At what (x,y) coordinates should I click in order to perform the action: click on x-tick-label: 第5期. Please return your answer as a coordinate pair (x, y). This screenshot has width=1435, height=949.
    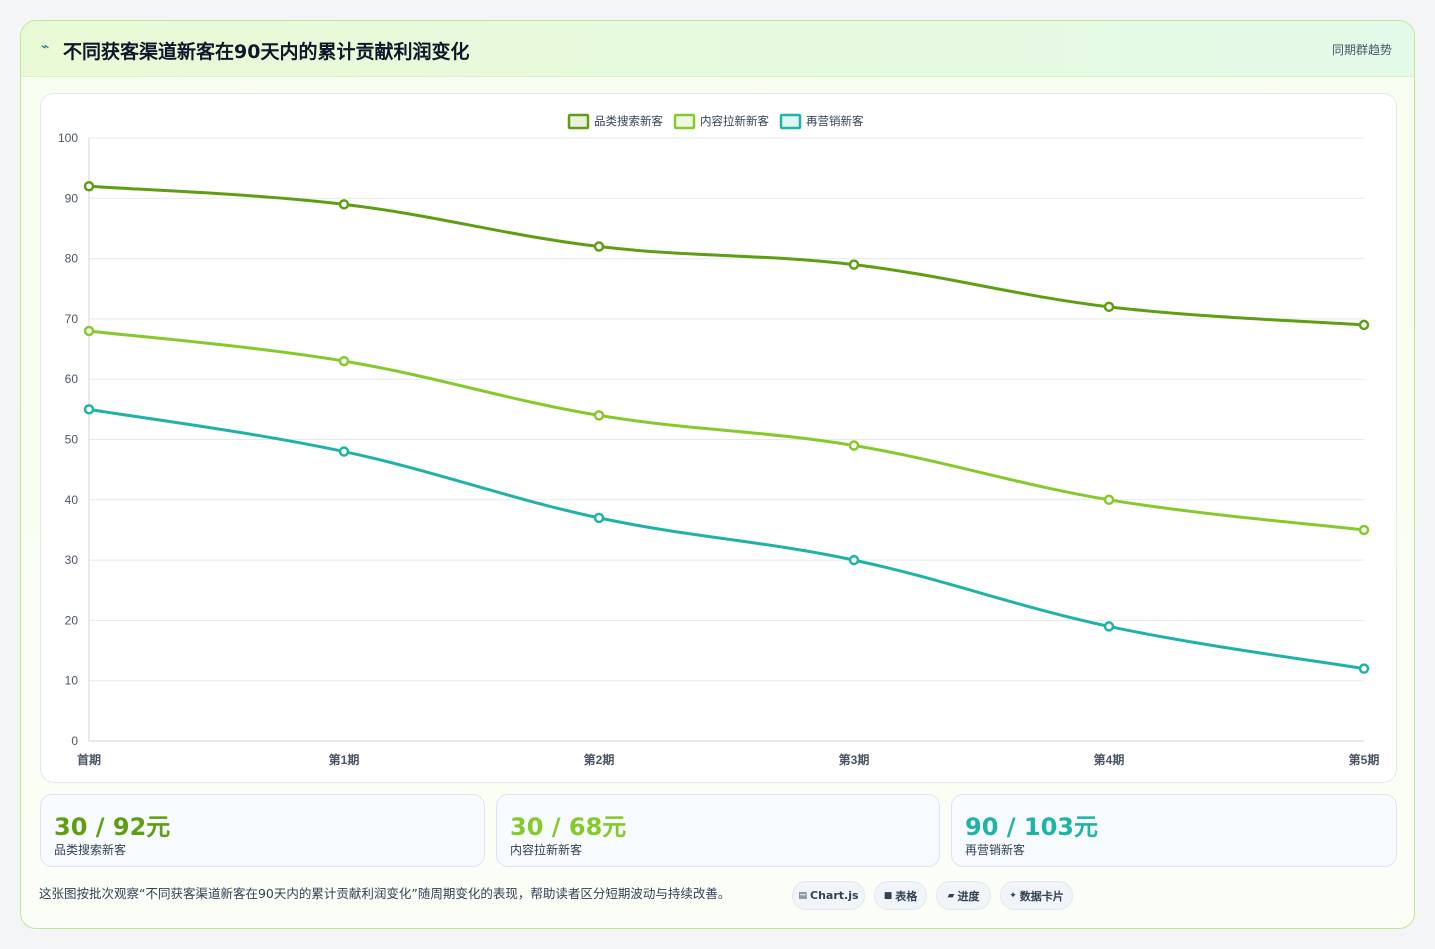
    Looking at the image, I should click on (1364, 759).